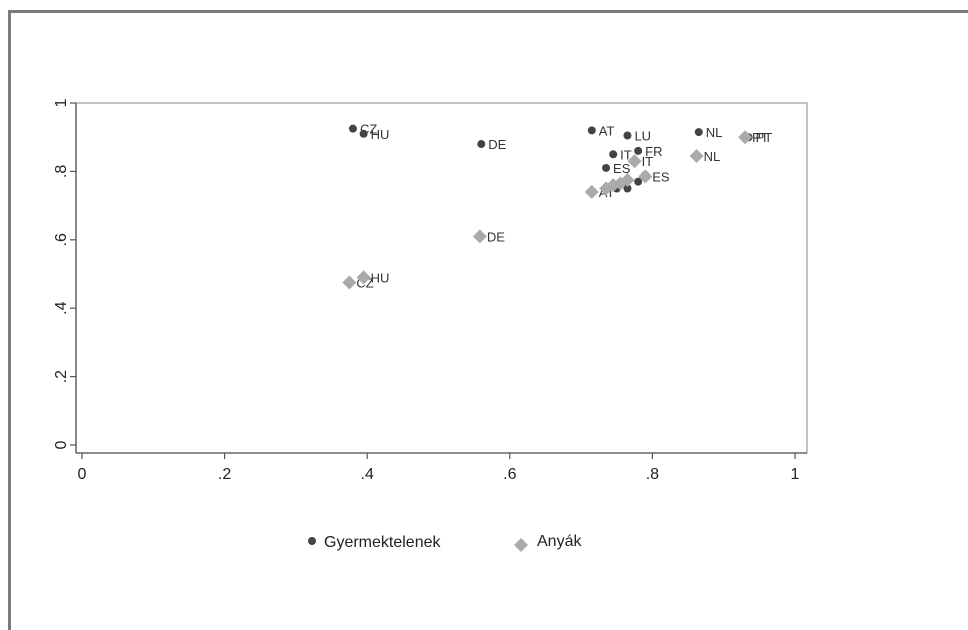 This screenshot has width=968, height=630. What do you see at coordinates (312, 541) in the screenshot?
I see `legend-marker-gyermektelenek` at bounding box center [312, 541].